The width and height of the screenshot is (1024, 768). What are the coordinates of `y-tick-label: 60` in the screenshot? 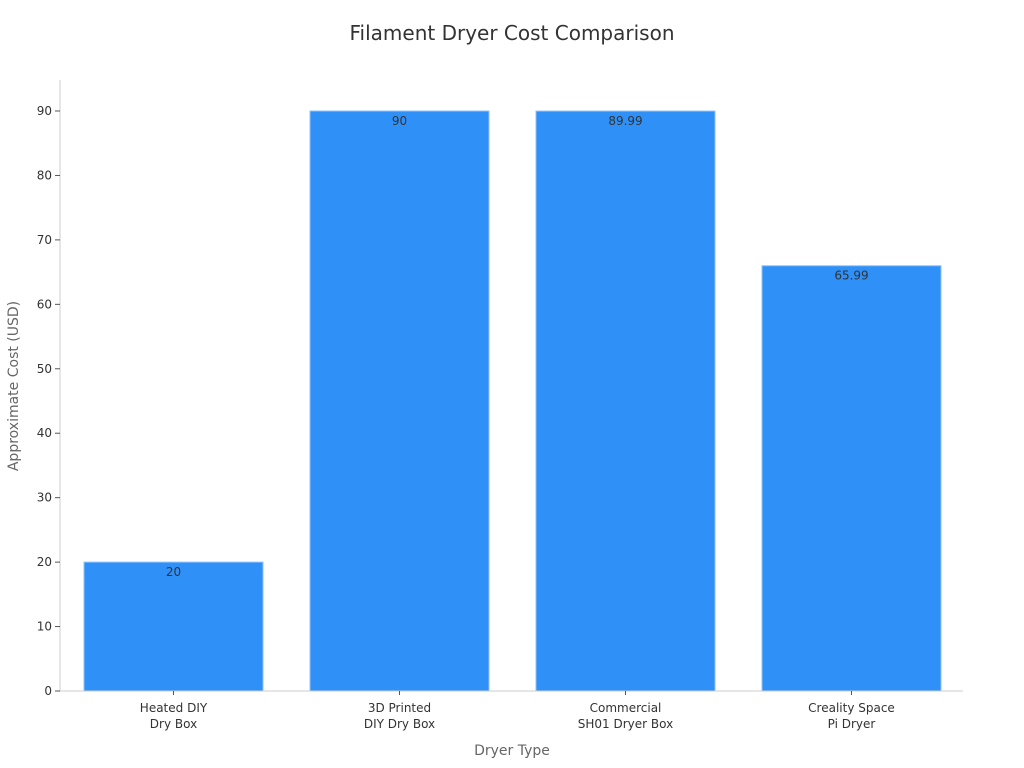 It's located at (44, 304).